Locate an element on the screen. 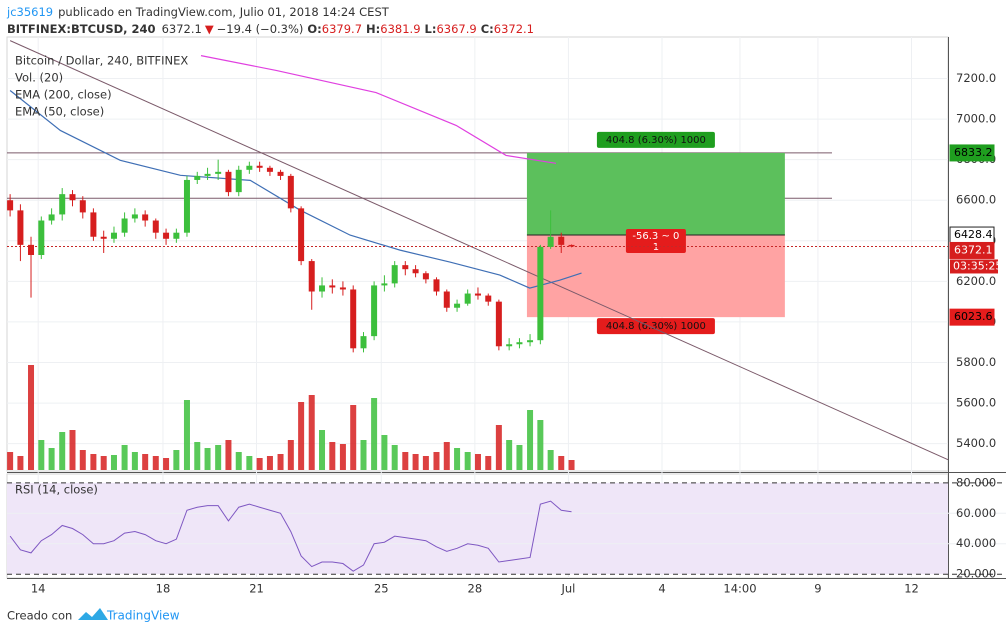 This screenshot has height=634, width=1006. target-label-bg is located at coordinates (655, 139).